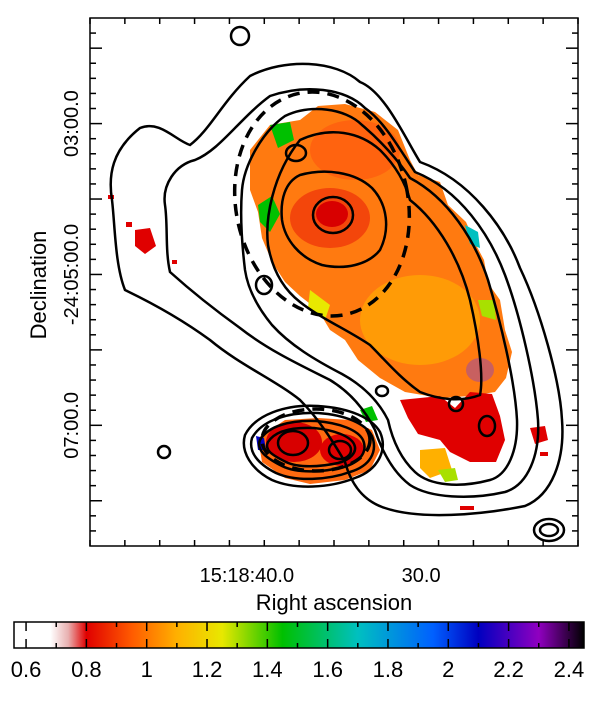 The width and height of the screenshot is (598, 708). I want to click on colorbar-tick-label: 1.2, so click(207, 669).